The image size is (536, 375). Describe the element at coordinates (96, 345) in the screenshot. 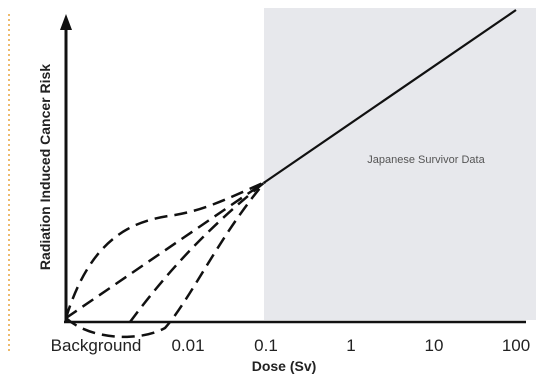

I see `x-tick-label-background: Background` at that location.